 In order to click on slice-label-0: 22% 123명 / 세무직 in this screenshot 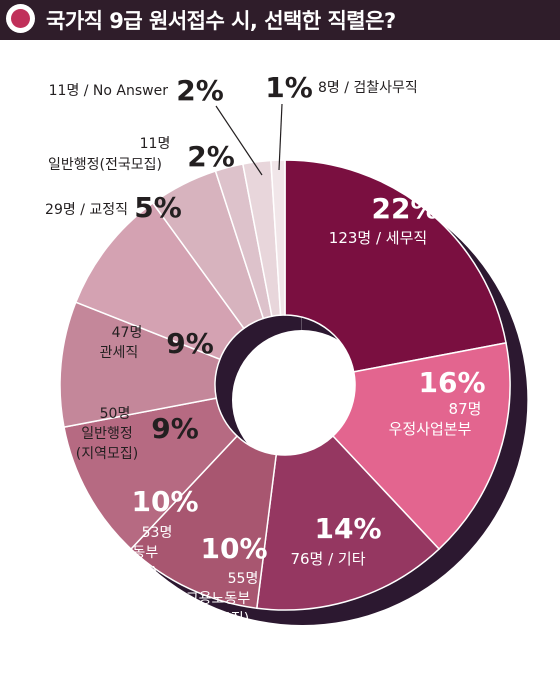, I will do `click(384, 219)`.